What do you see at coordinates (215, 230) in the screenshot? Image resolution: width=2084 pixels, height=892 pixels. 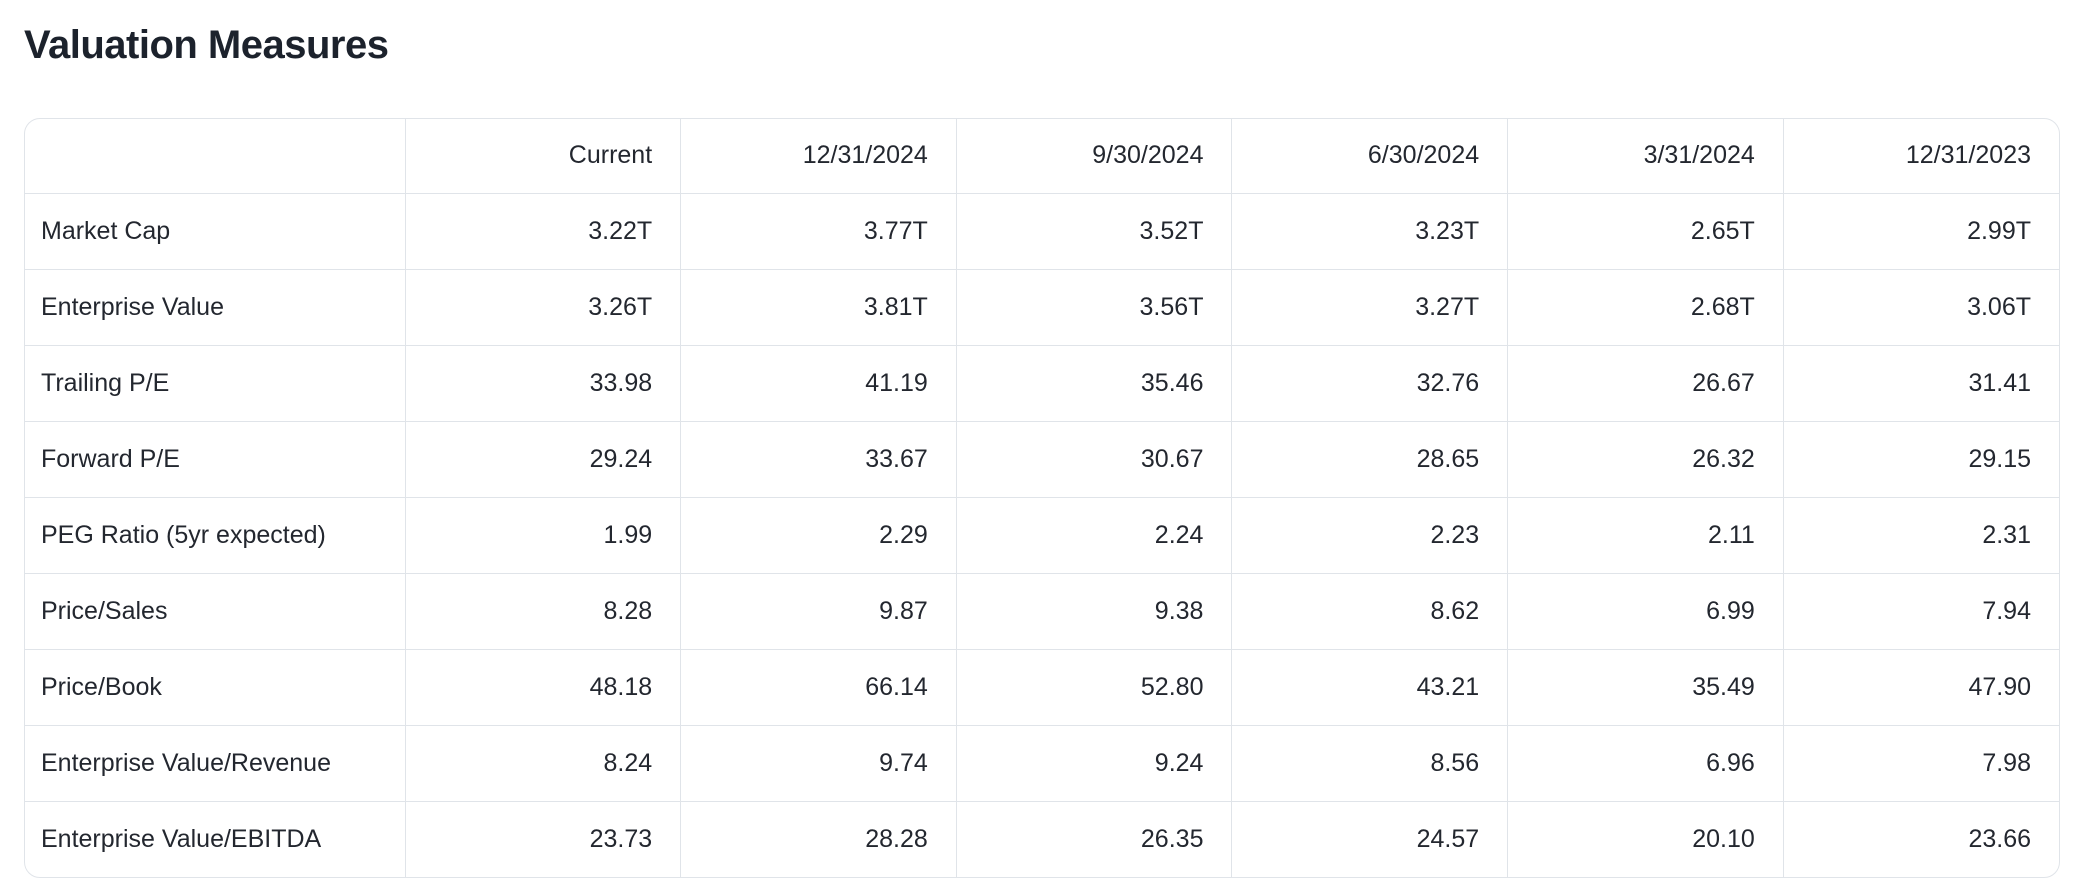 I see `row-label: Market Cap` at bounding box center [215, 230].